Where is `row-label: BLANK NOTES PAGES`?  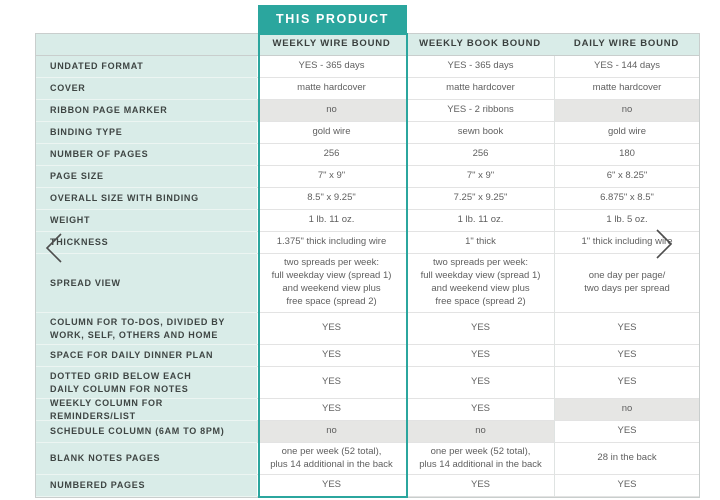 row-label: BLANK NOTES PAGES is located at coordinates (146, 459).